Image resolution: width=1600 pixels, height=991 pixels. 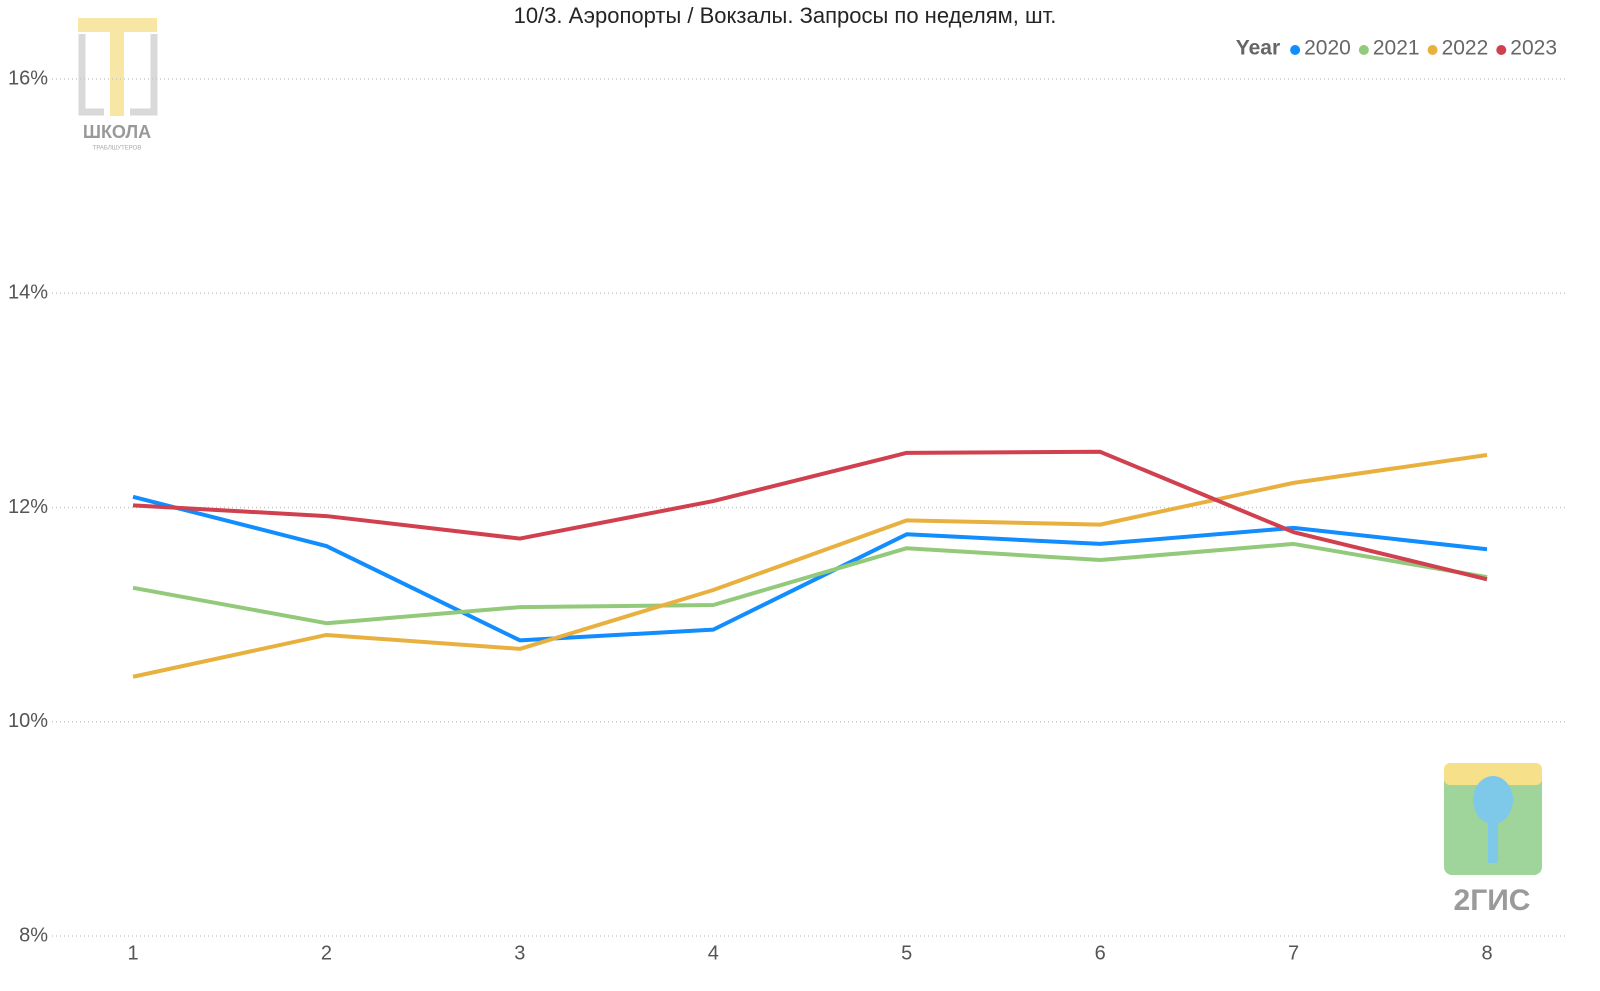 What do you see at coordinates (117, 149) in the screenshot?
I see `logo-subtext: ТРАБЛШУТЕРОВ` at bounding box center [117, 149].